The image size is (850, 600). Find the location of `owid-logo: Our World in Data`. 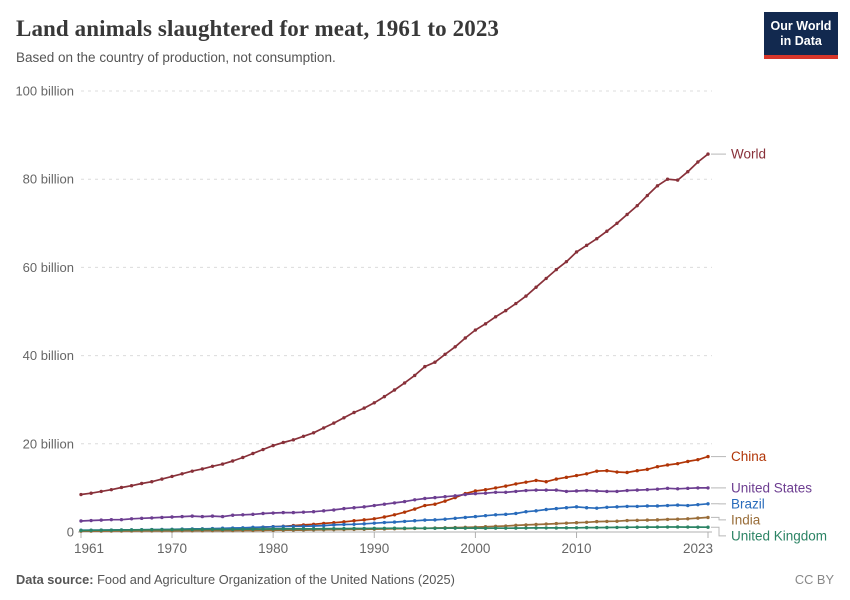

owid-logo: Our World in Data is located at coordinates (801, 35).